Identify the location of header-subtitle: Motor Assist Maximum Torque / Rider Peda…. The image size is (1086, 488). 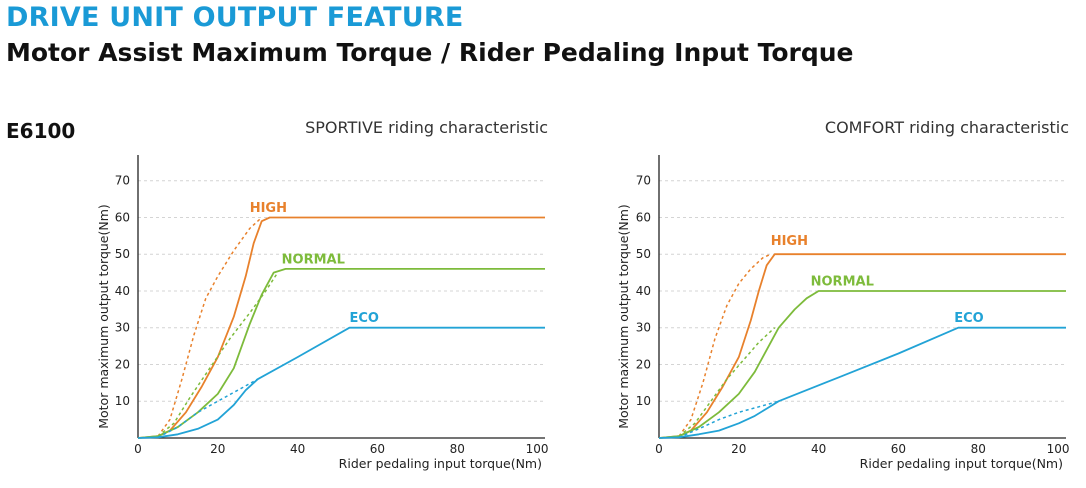
(430, 52).